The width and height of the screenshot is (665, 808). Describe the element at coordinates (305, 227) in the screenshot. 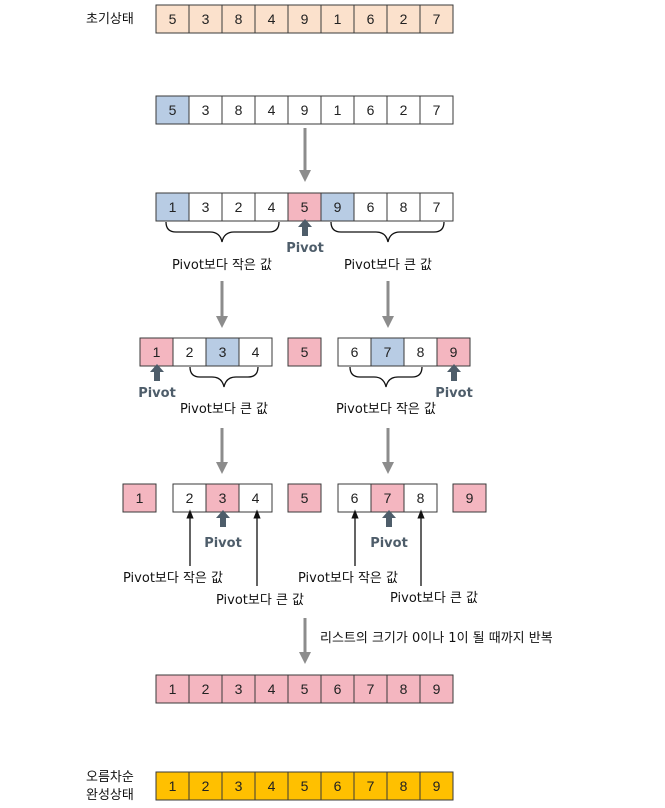

I see `pivot-arrow-step2` at that location.